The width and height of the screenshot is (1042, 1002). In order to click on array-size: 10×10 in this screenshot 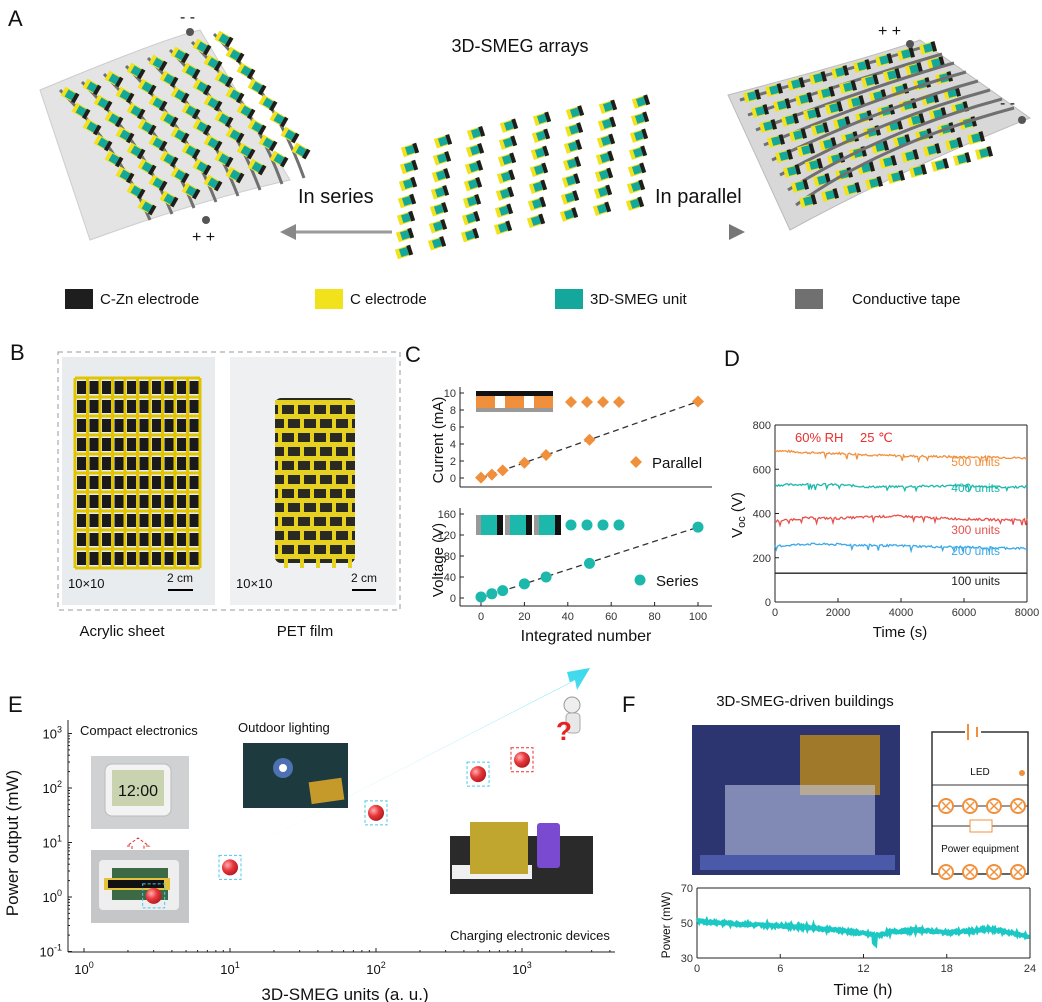, I will do `click(254, 583)`.